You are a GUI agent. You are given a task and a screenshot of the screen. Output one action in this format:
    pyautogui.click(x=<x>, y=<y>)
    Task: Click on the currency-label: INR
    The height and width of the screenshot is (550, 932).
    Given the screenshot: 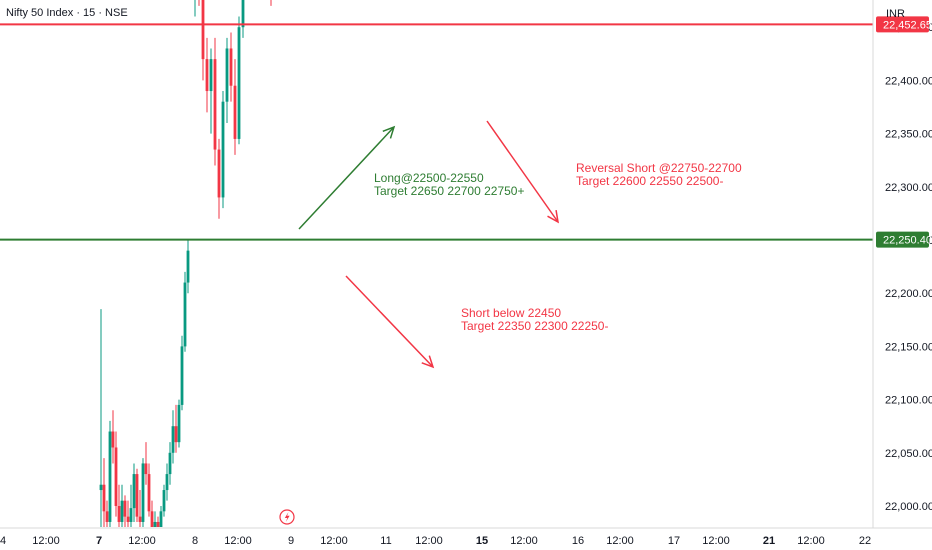 What is the action you would take?
    pyautogui.click(x=895, y=14)
    